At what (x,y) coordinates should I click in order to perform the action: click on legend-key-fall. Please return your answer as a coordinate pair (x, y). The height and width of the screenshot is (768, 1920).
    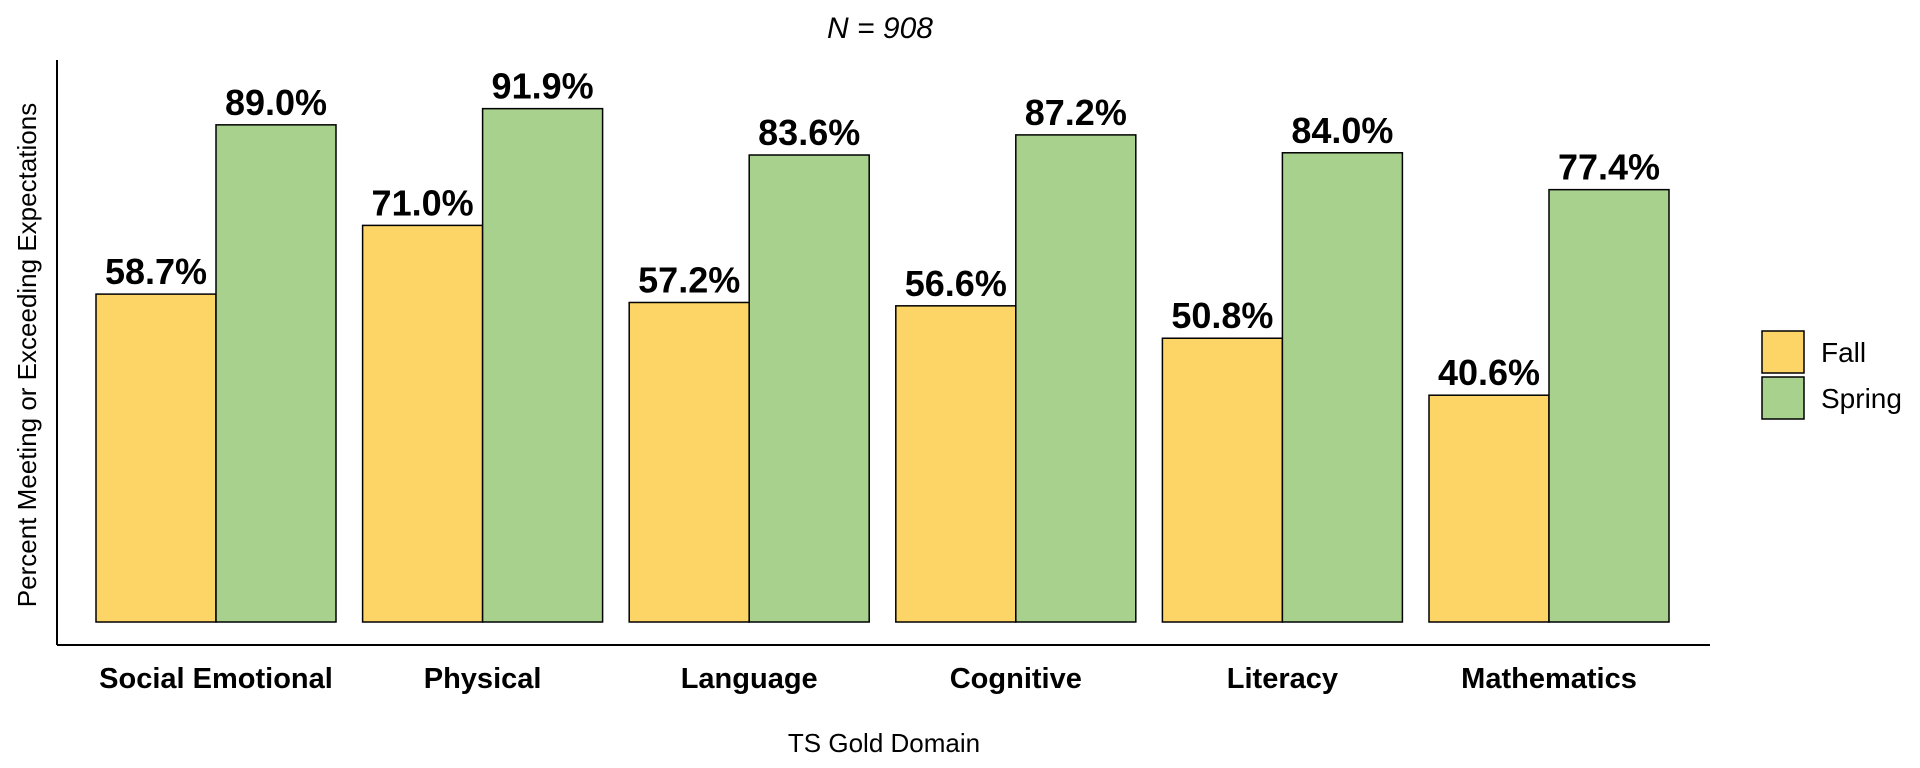
    Looking at the image, I should click on (1783, 352).